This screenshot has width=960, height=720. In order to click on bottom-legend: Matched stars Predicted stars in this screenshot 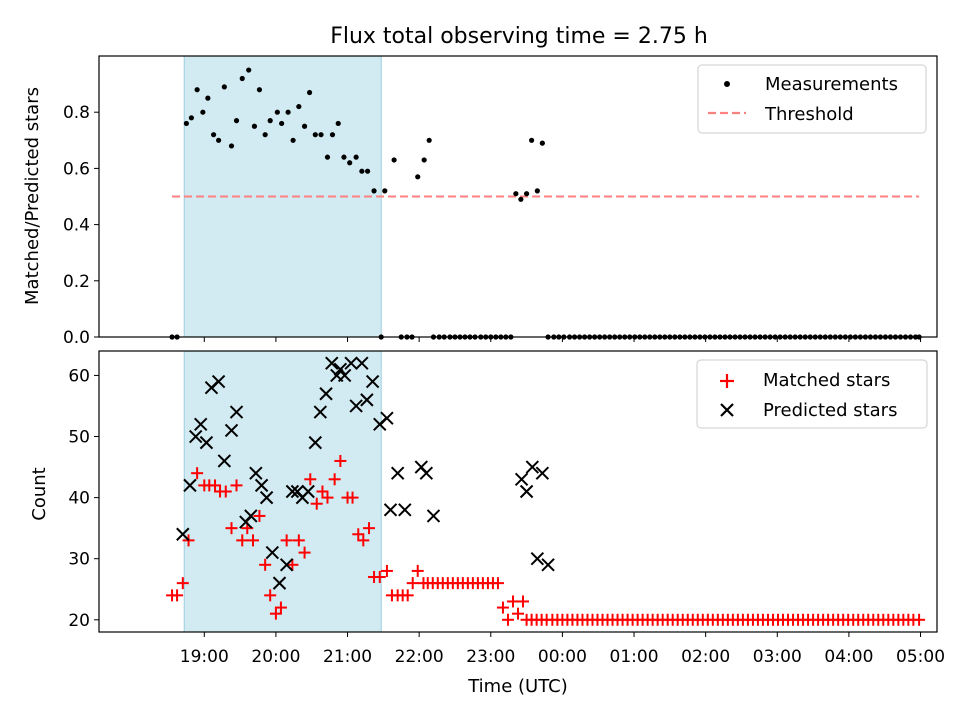, I will do `click(812, 394)`.